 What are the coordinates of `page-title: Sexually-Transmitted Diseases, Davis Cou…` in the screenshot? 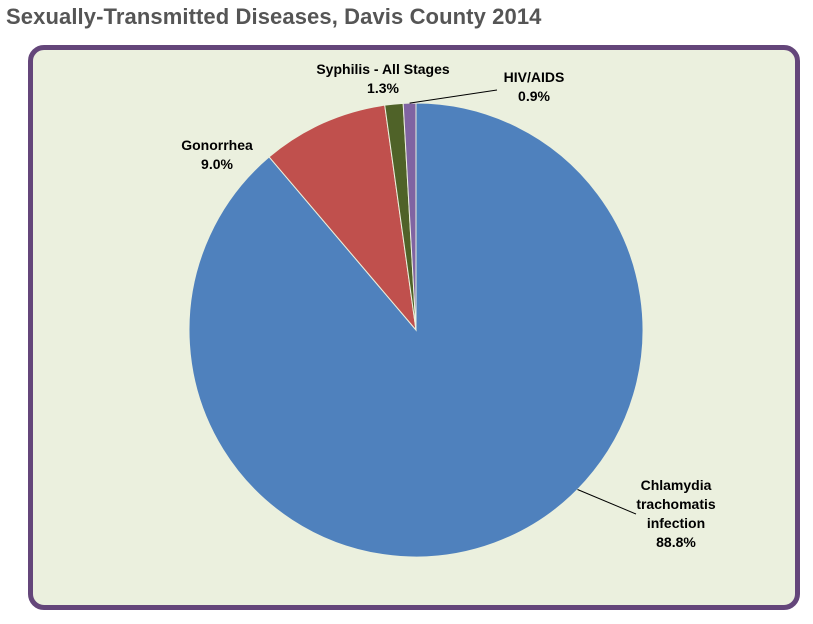 It's located at (274, 16).